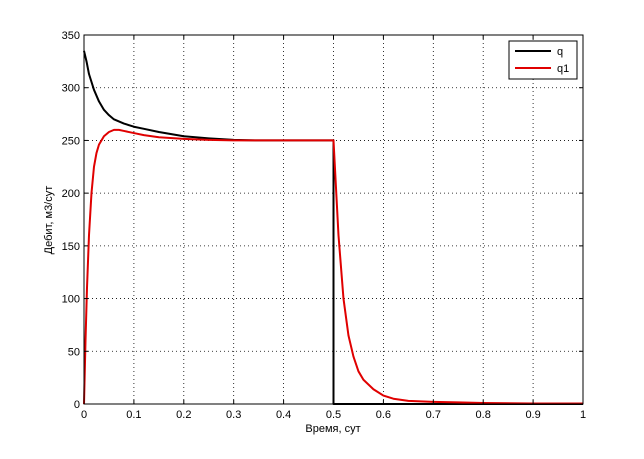  Describe the element at coordinates (71, 194) in the screenshot. I see `y-tick-label: 200` at that location.